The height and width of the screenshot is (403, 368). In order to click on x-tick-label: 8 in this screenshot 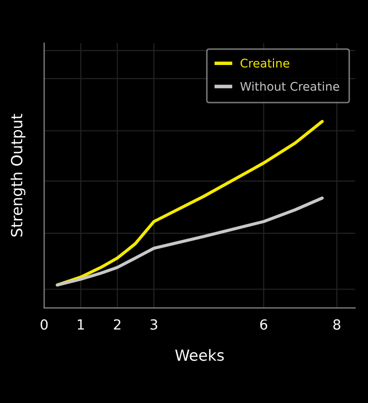, I will do `click(336, 324)`.